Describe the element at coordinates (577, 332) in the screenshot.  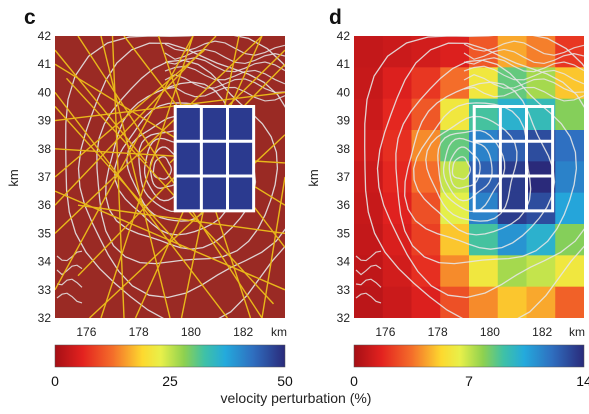
I see `panel-d-xunit: km` at that location.